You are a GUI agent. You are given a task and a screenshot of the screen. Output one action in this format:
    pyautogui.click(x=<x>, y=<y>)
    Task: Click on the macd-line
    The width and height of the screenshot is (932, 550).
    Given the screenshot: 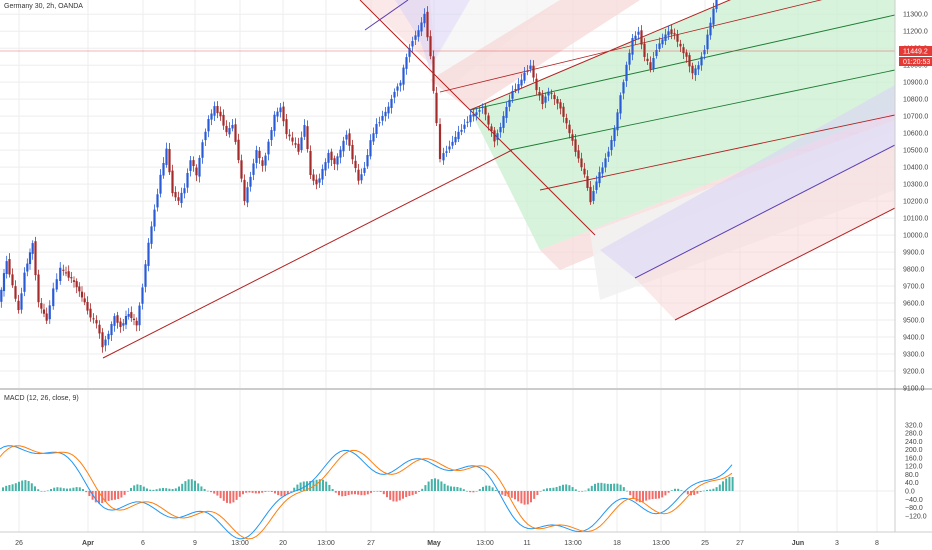 What is the action you would take?
    pyautogui.click(x=366, y=492)
    